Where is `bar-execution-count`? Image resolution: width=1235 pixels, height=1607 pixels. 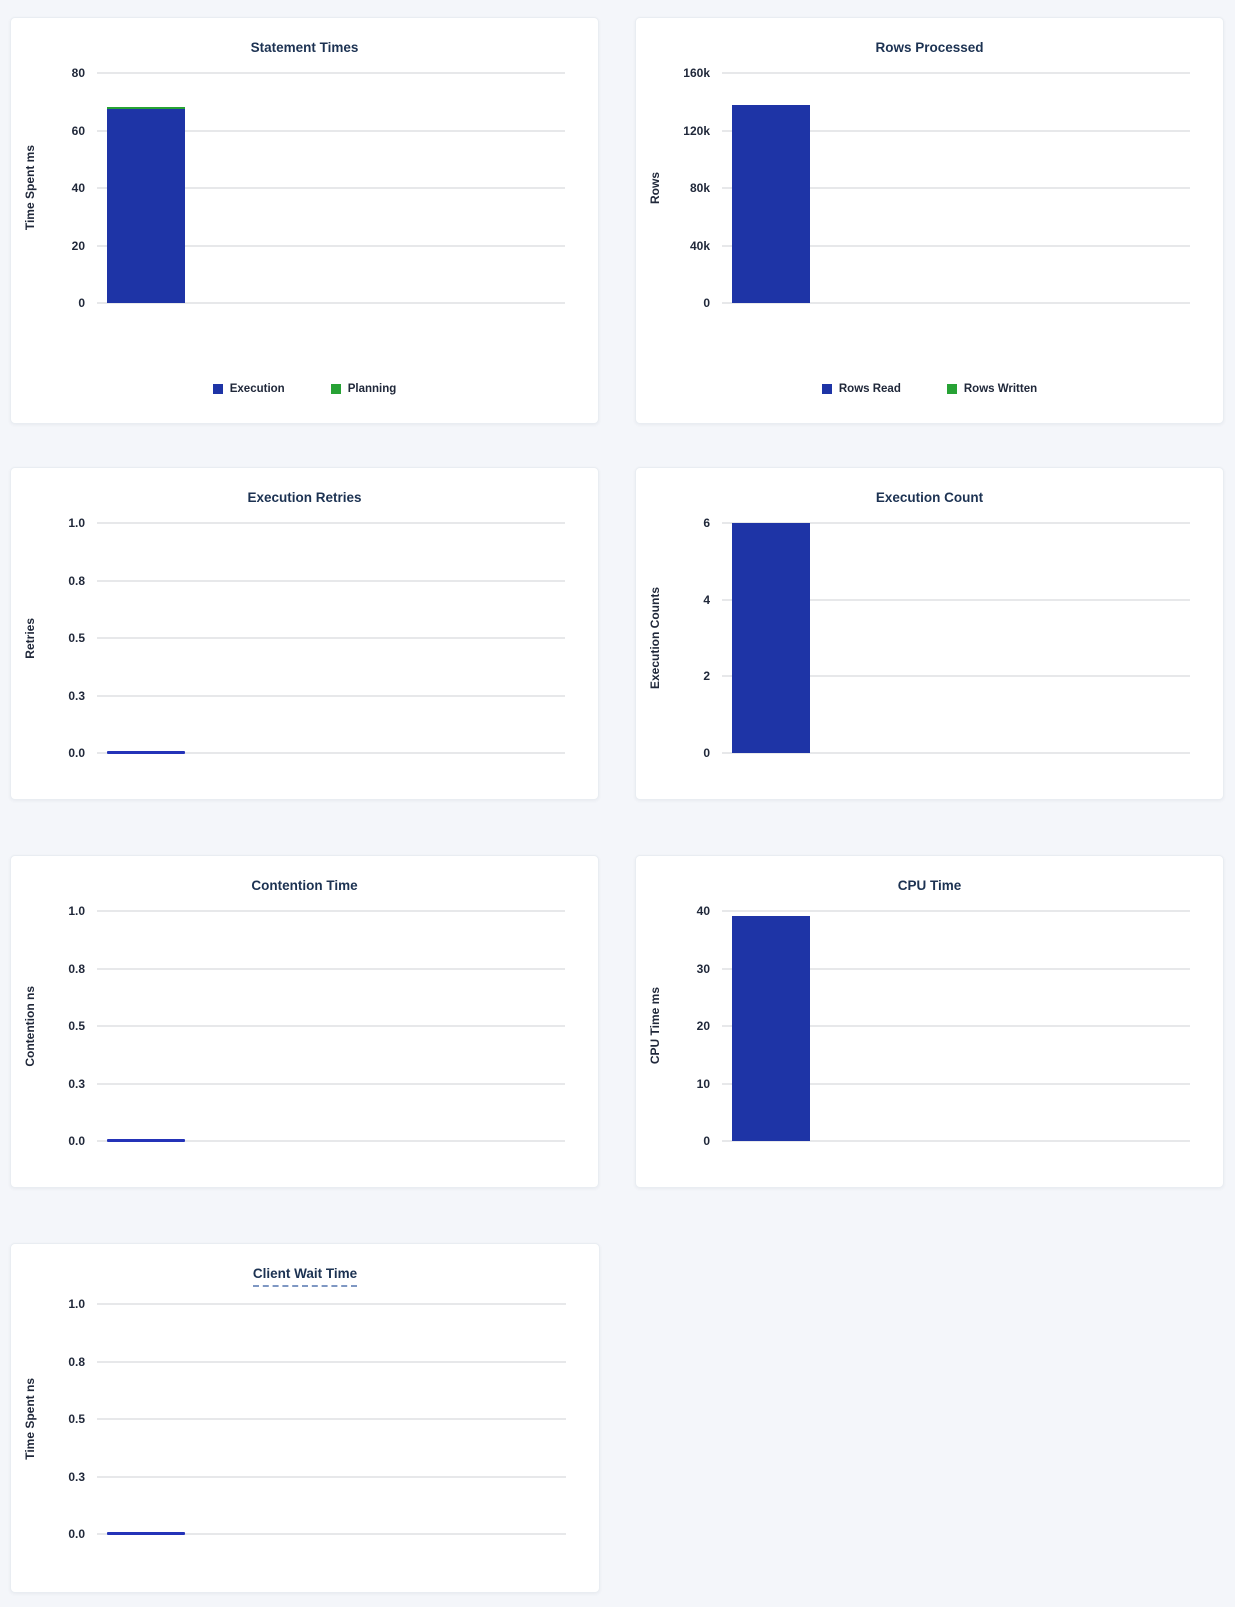
bar-execution-count is located at coordinates (771, 638).